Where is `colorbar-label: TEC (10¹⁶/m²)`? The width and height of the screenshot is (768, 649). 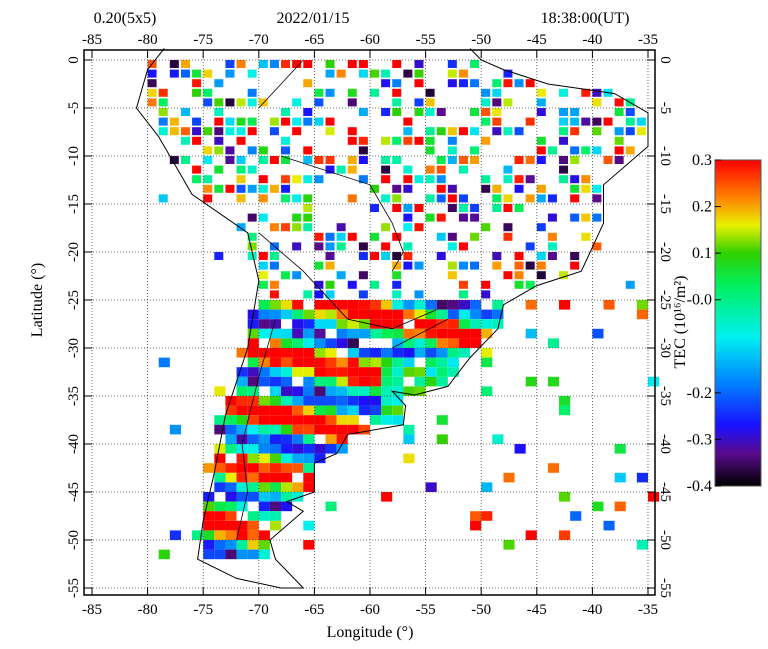
colorbar-label: TEC (10¹⁶/m²) is located at coordinates (680, 322).